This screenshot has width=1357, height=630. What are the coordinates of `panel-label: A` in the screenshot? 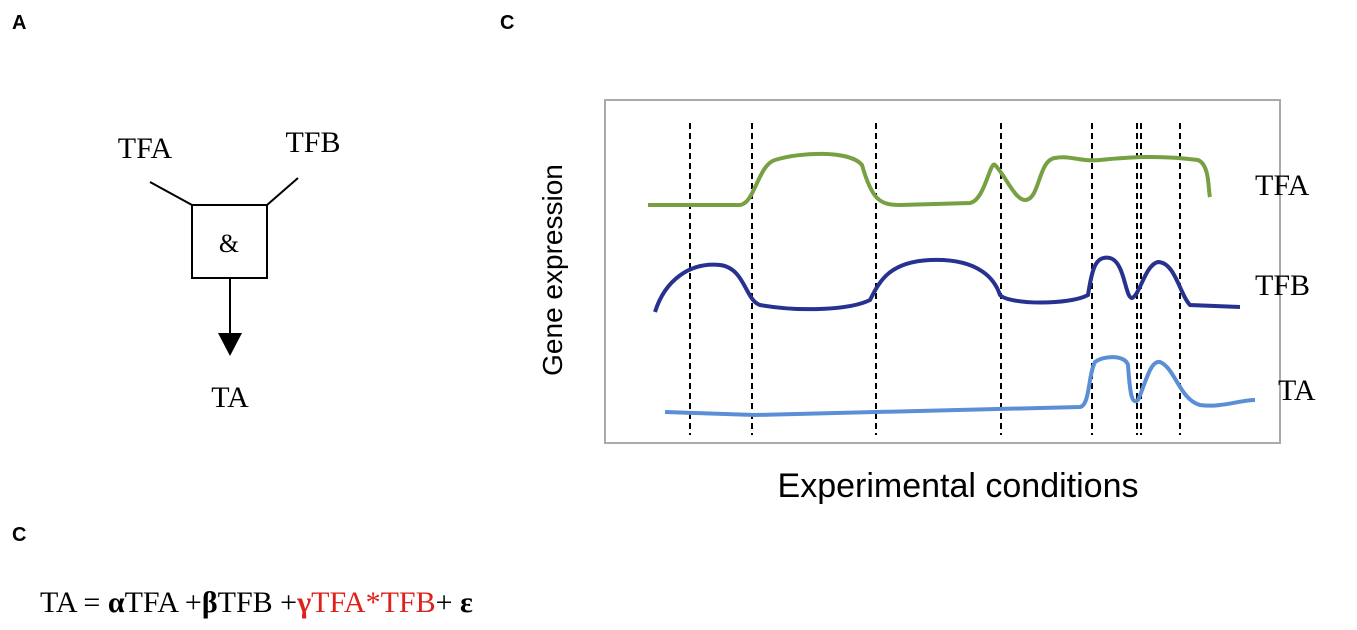 It's located at (19, 23).